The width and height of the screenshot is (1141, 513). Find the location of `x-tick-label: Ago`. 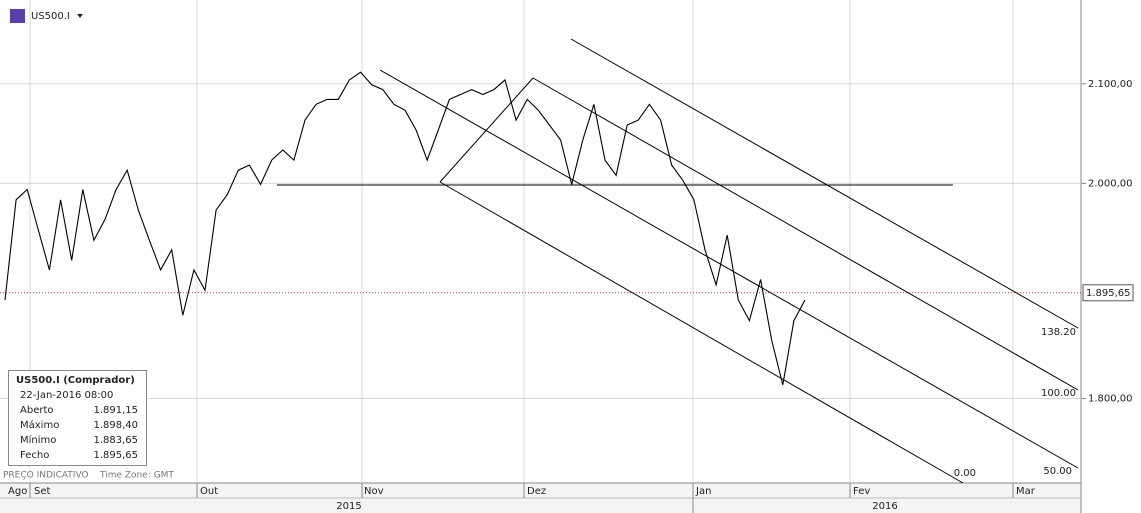

x-tick-label: Ago is located at coordinates (17, 491).